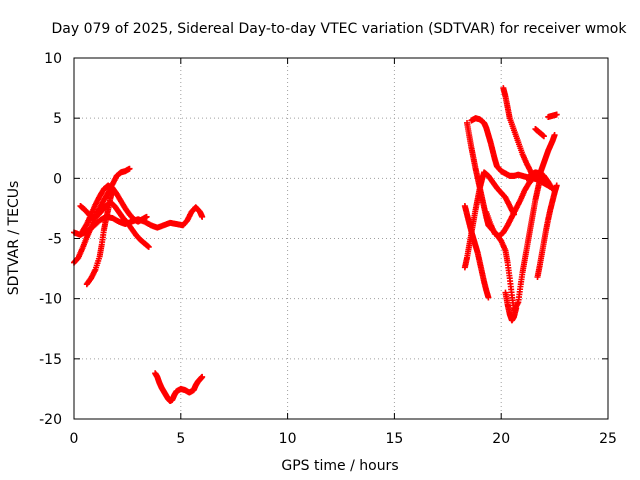 The height and width of the screenshot is (480, 640). Describe the element at coordinates (55, 240) in the screenshot. I see `y-tick-label: -5` at that location.